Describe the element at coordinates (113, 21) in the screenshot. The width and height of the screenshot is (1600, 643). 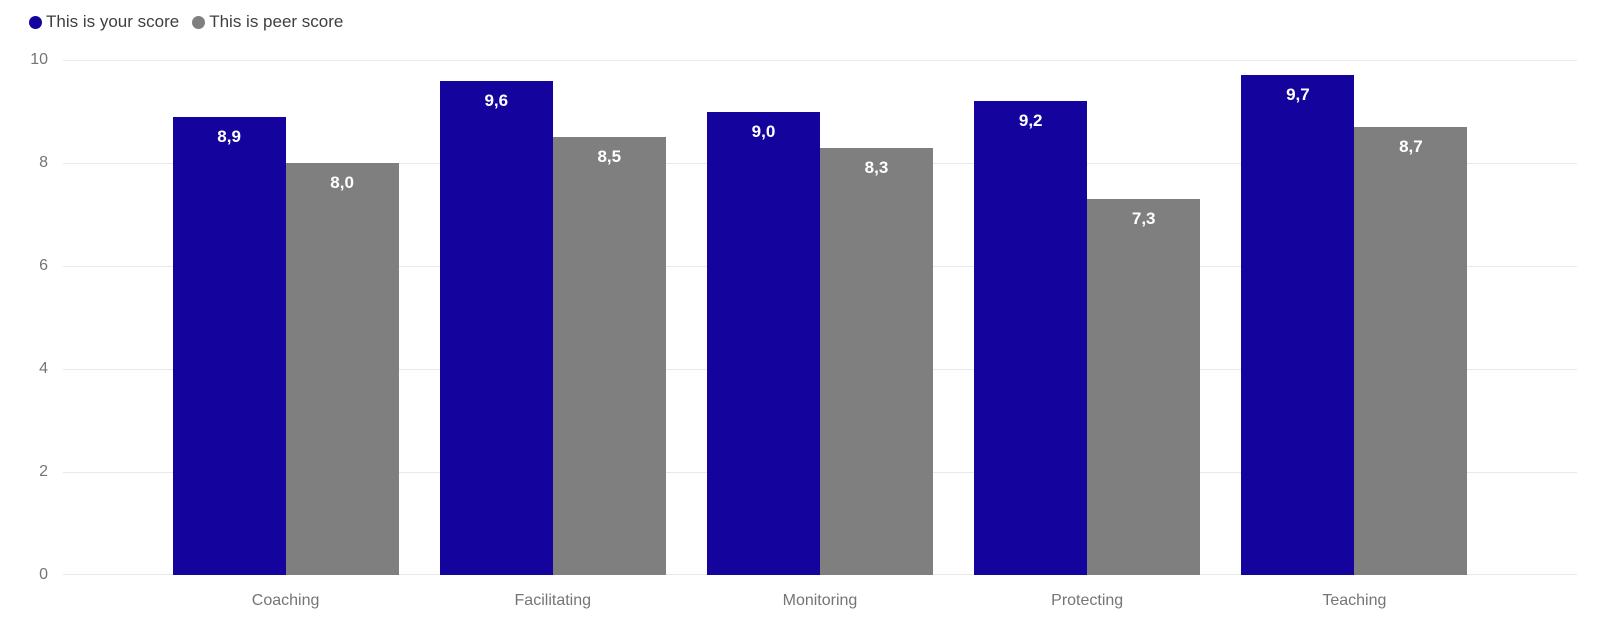
I see `legend-label-your-score: This is your score` at that location.